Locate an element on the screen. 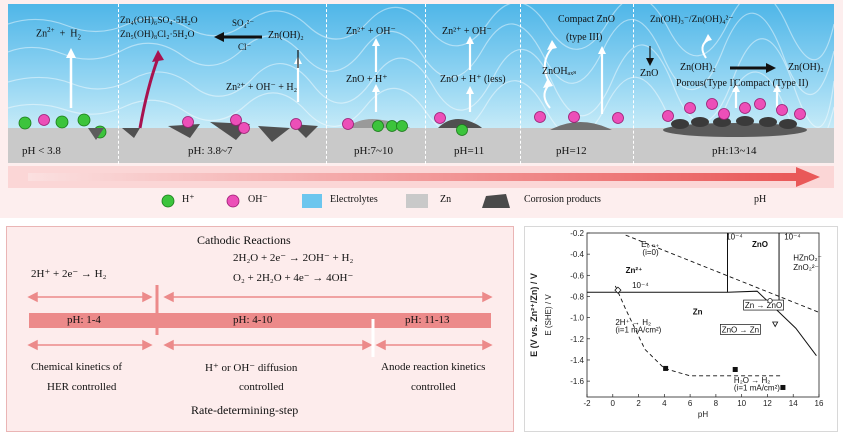  regime-1-line2: HER controlled is located at coordinates (82, 387).